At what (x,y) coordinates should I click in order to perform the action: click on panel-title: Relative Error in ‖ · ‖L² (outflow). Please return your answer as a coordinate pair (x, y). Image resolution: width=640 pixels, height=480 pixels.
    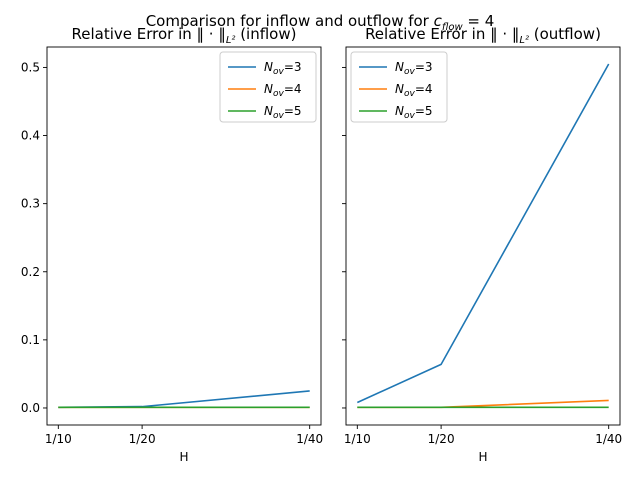
    Looking at the image, I should click on (483, 35).